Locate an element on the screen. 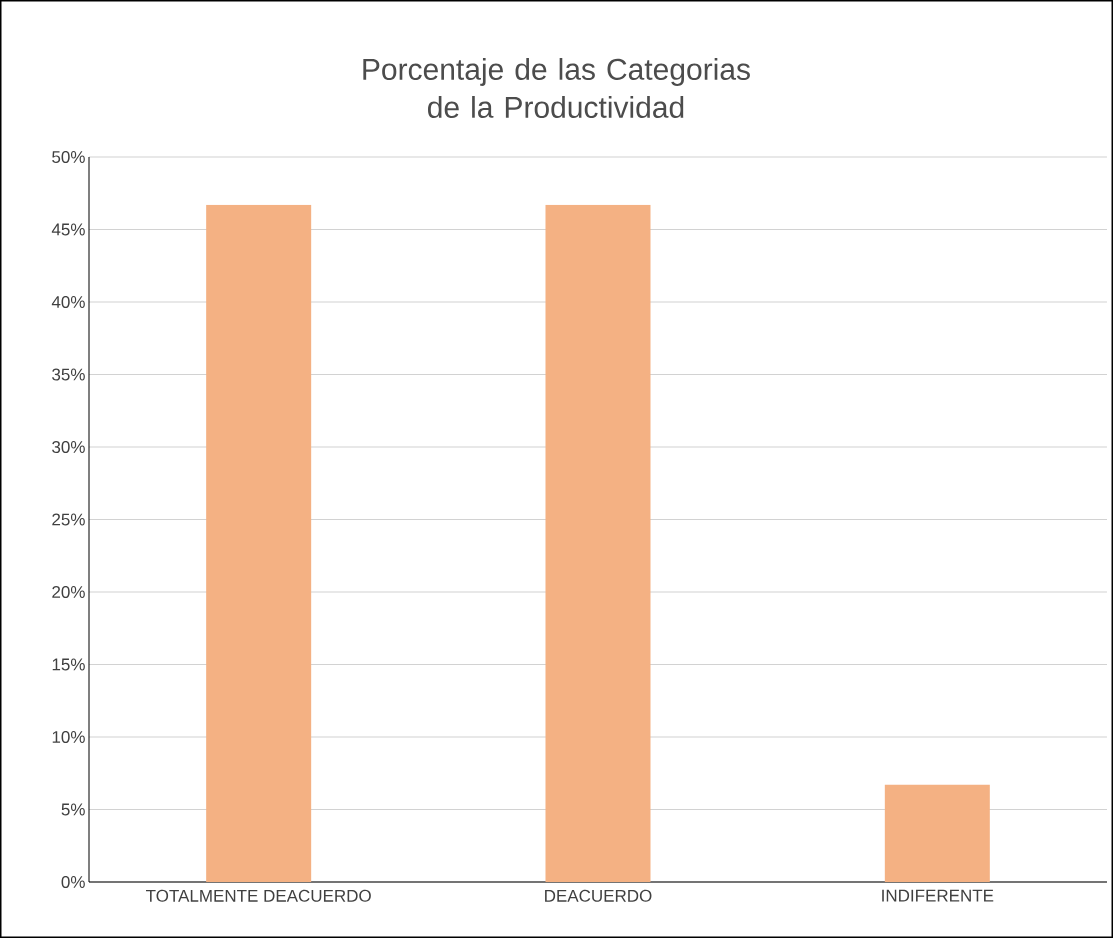 This screenshot has width=1113, height=938. y-tick-label: 30% is located at coordinates (68, 447).